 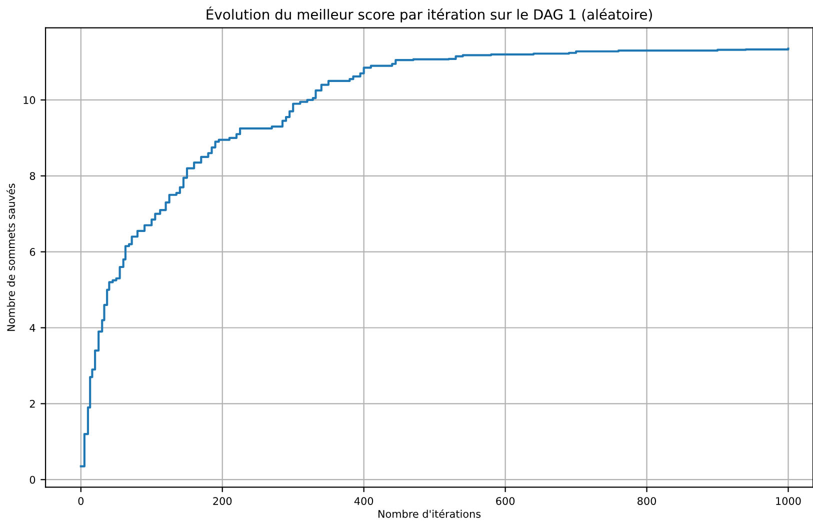 I want to click on x-tick-label: 600, so click(x=505, y=501).